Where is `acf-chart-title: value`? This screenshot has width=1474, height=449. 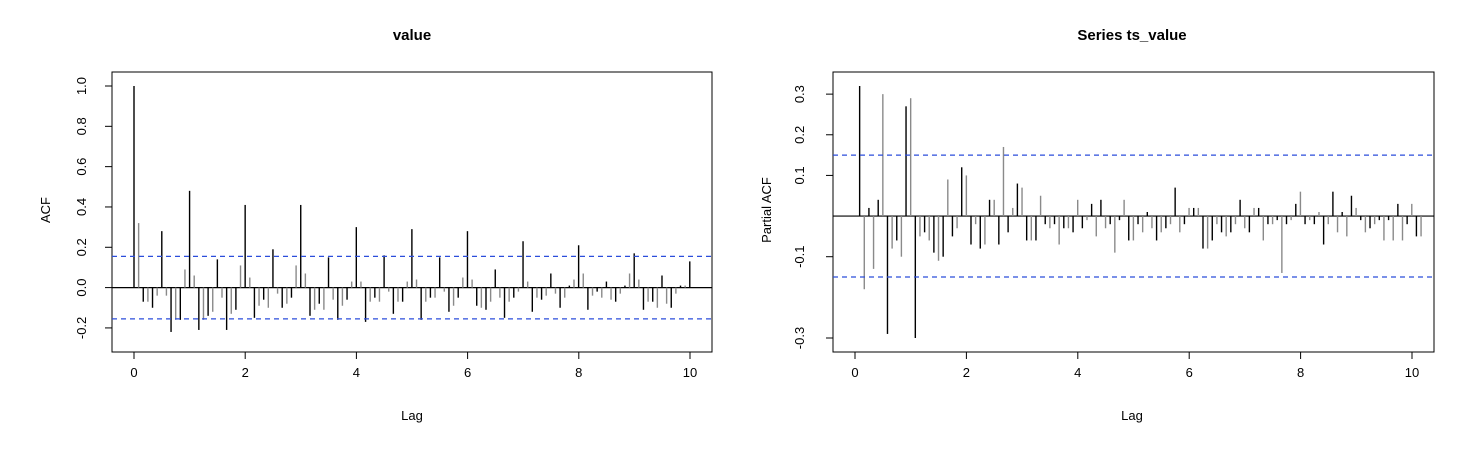 acf-chart-title: value is located at coordinates (412, 35).